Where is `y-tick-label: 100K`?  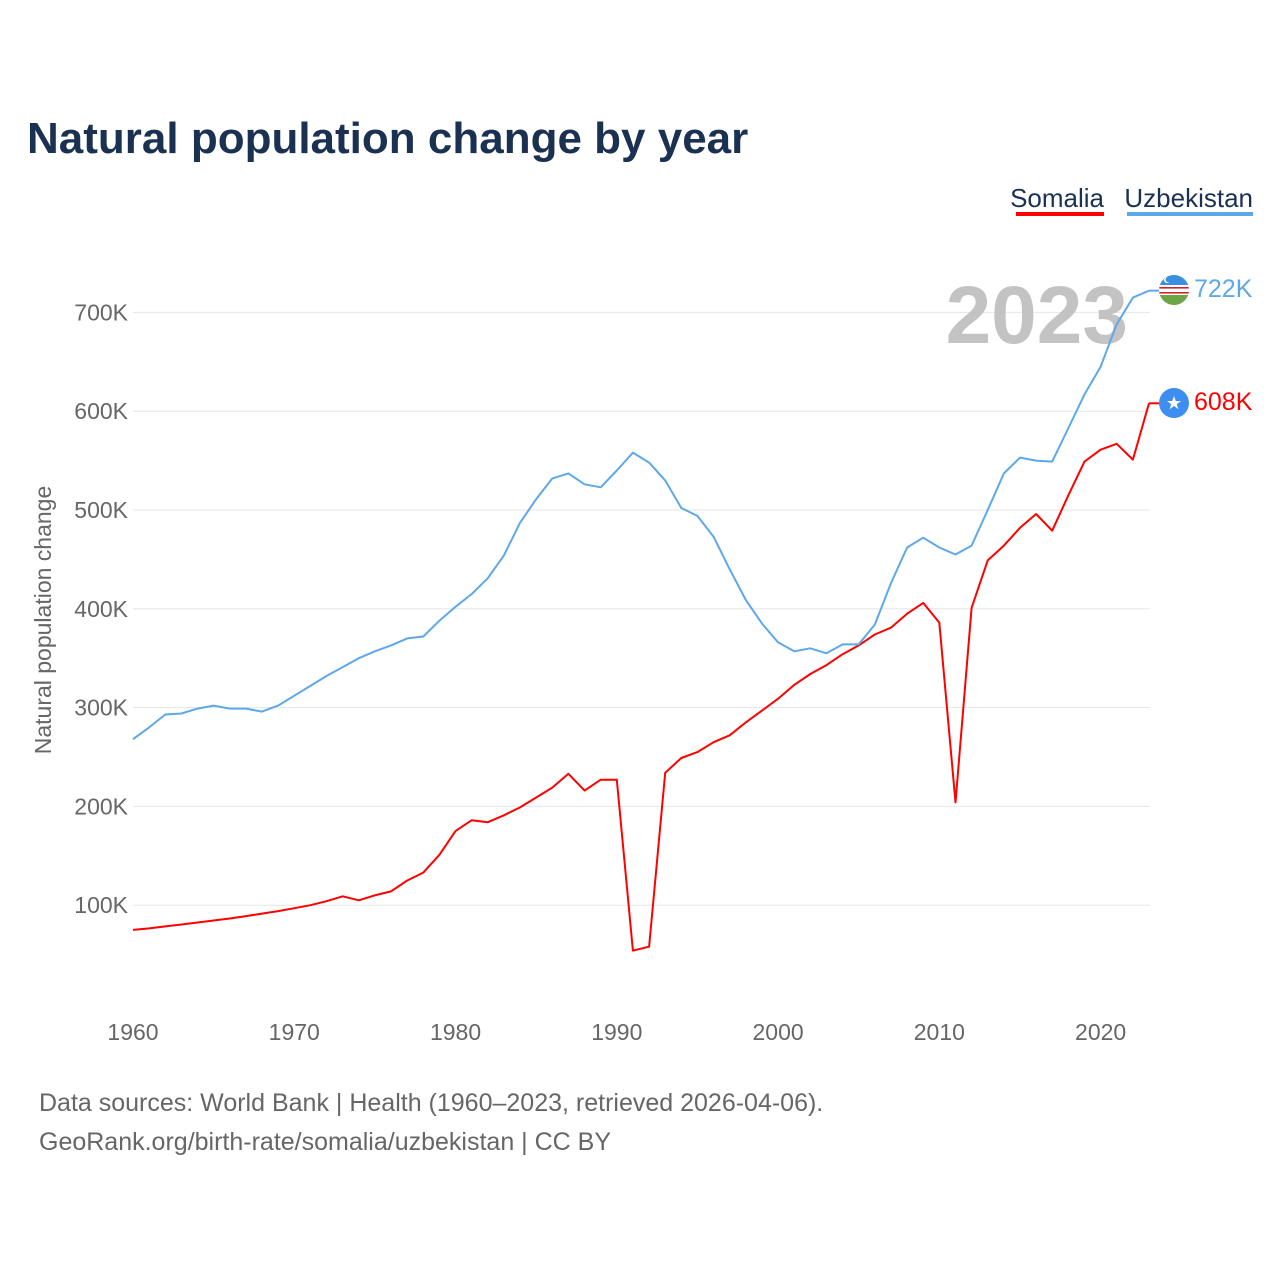
y-tick-label: 100K is located at coordinates (101, 905).